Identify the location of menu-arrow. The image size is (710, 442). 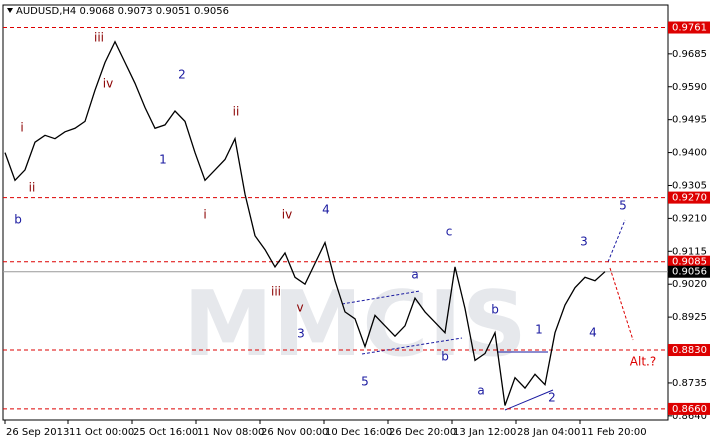
(10, 10).